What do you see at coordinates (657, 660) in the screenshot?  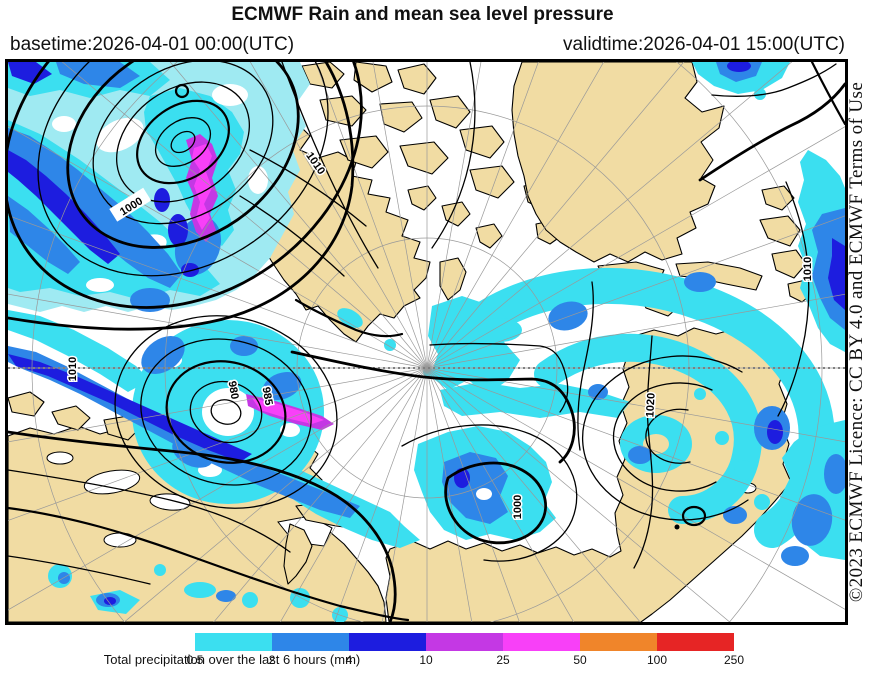 I see `legend-tick: 100` at bounding box center [657, 660].